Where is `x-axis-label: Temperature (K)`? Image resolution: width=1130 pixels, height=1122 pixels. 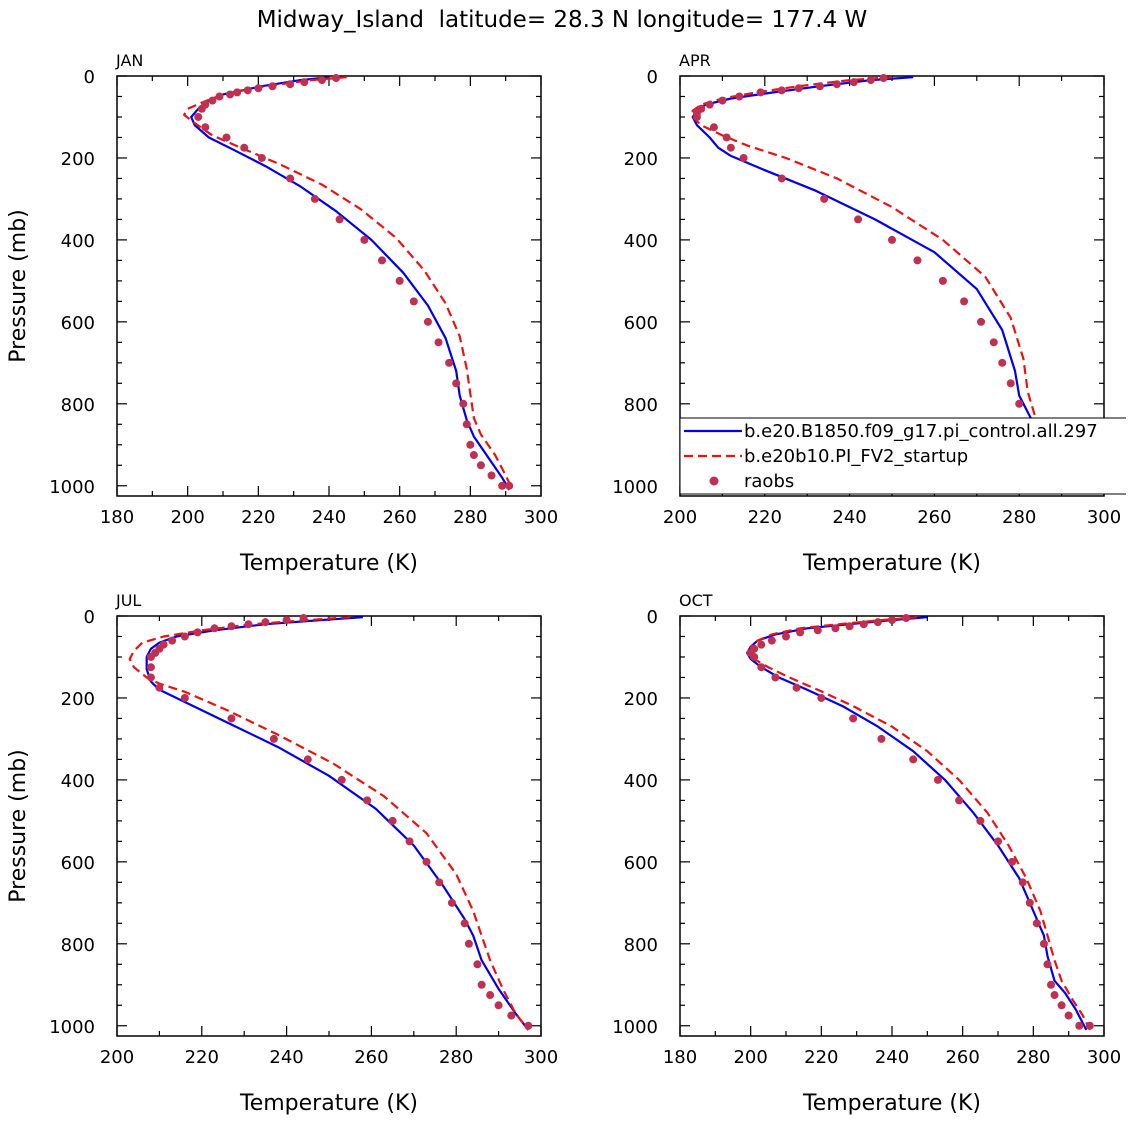
x-axis-label: Temperature (K) is located at coordinates (891, 563).